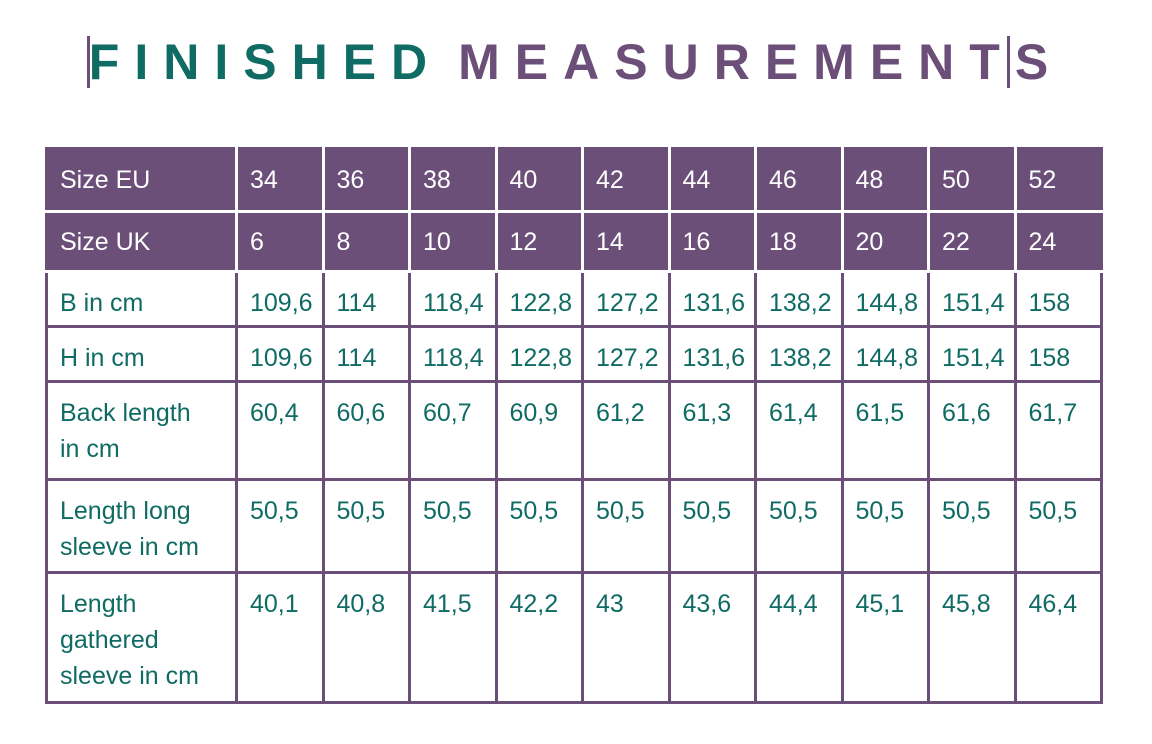  Describe the element at coordinates (972, 430) in the screenshot. I see `cell: 61,6` at that location.